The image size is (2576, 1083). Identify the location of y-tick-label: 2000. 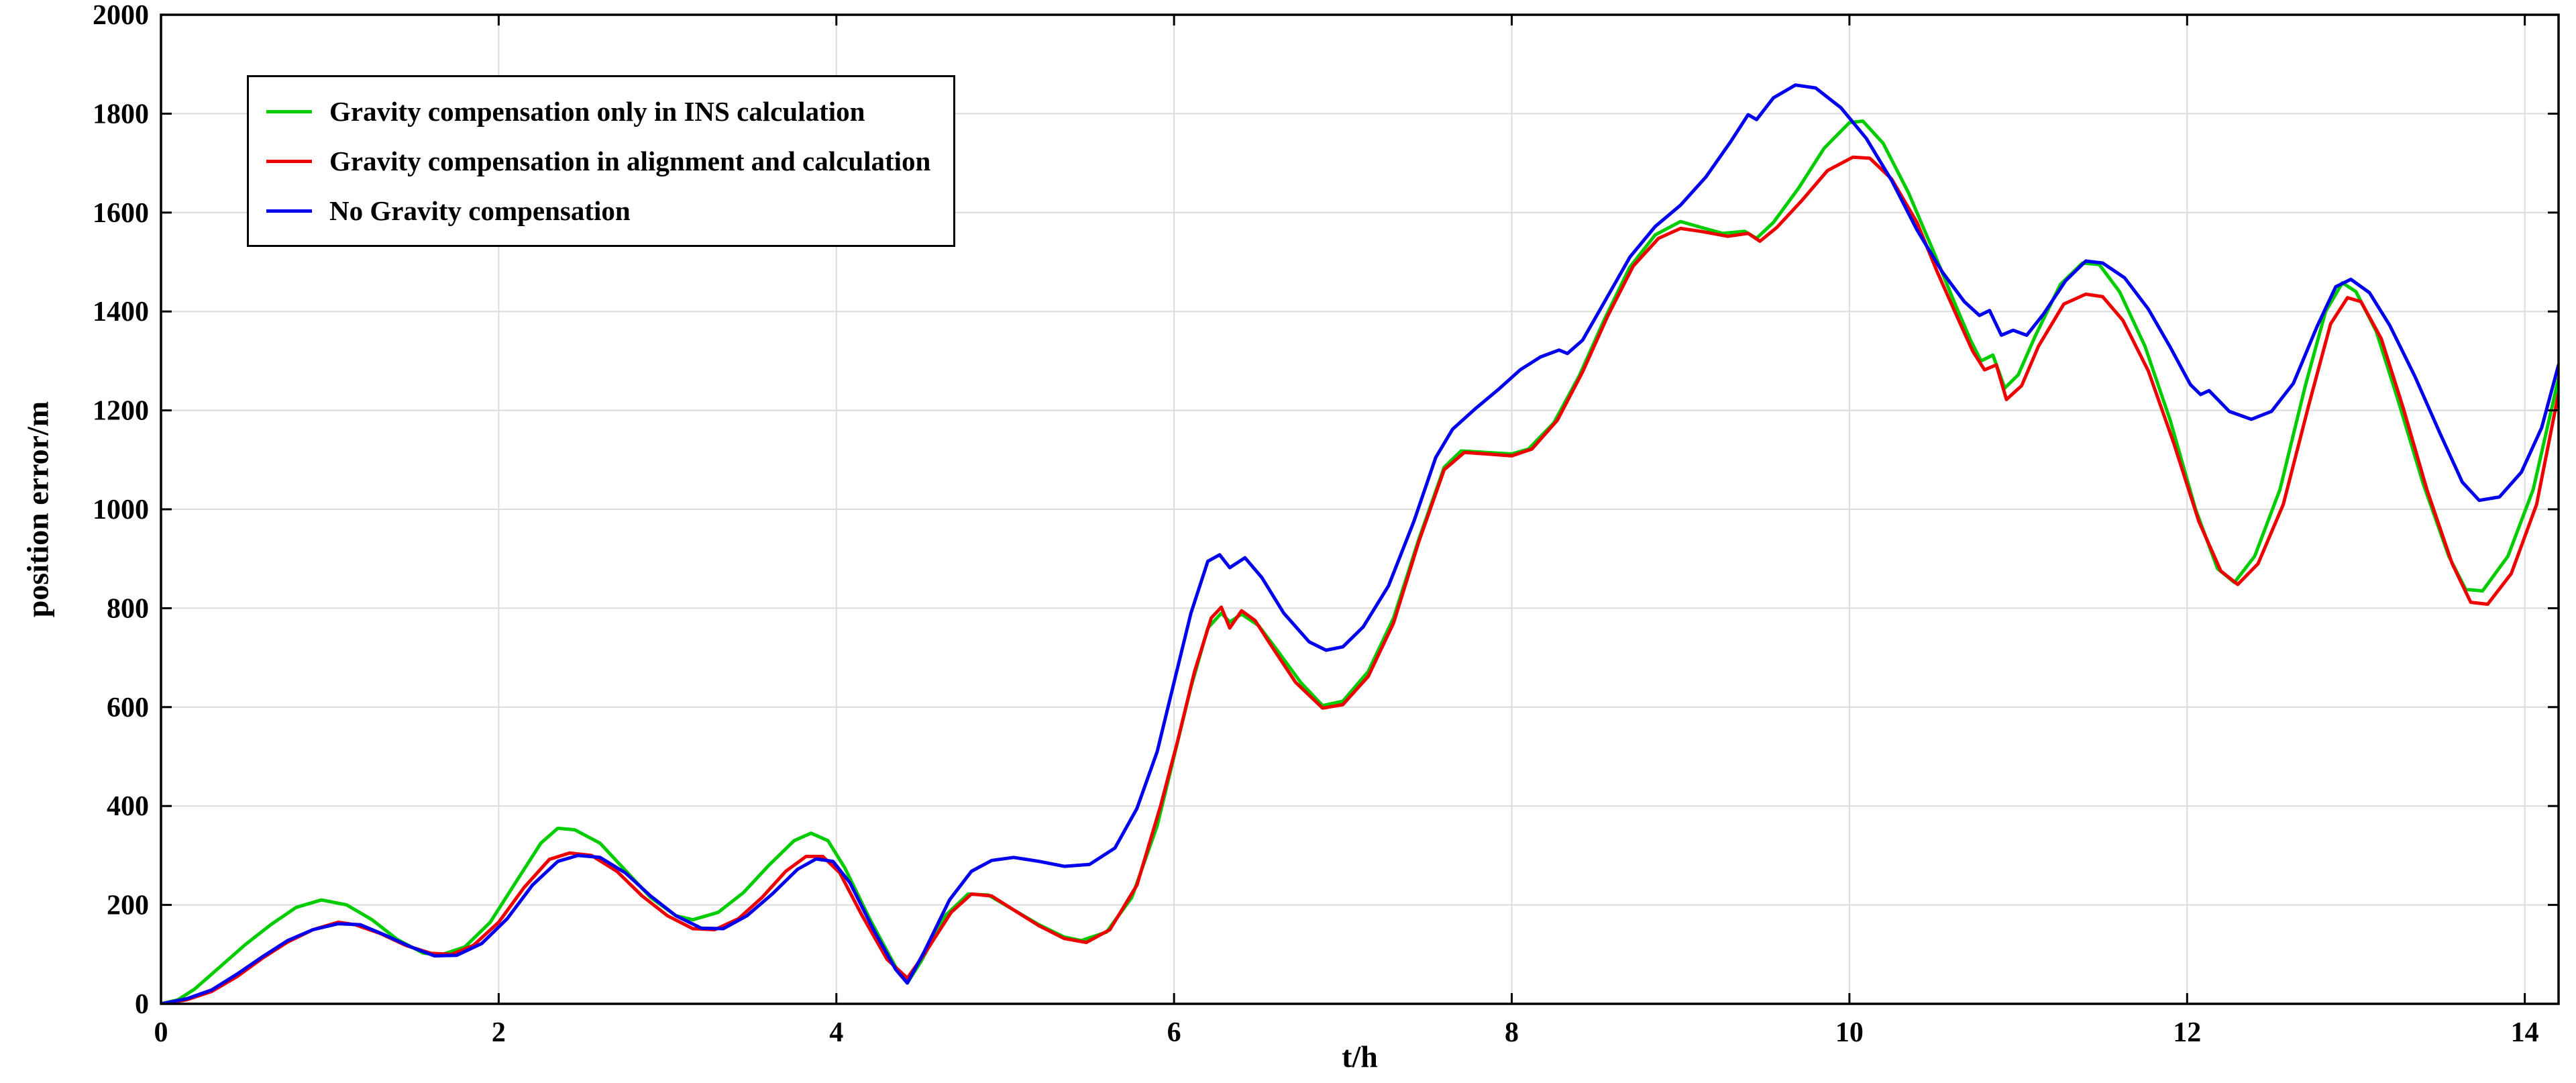
(121, 15).